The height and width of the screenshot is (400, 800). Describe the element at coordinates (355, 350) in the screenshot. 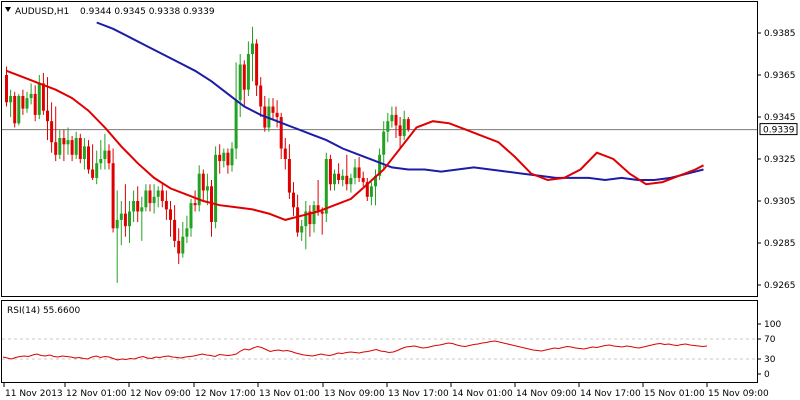

I see `rsi-line` at that location.